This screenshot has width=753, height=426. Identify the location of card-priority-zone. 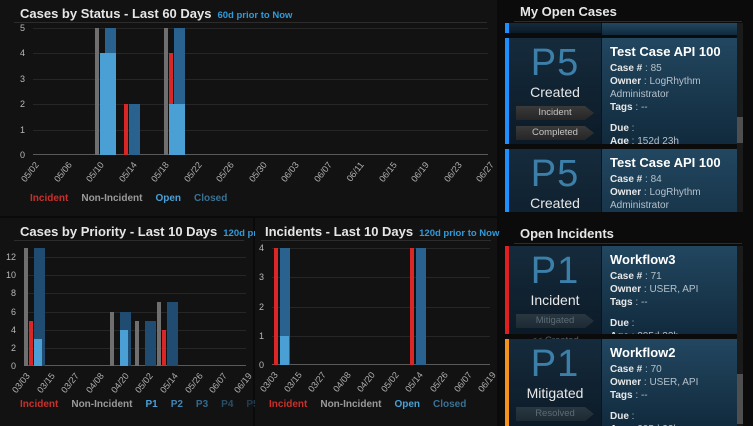
(555, 28).